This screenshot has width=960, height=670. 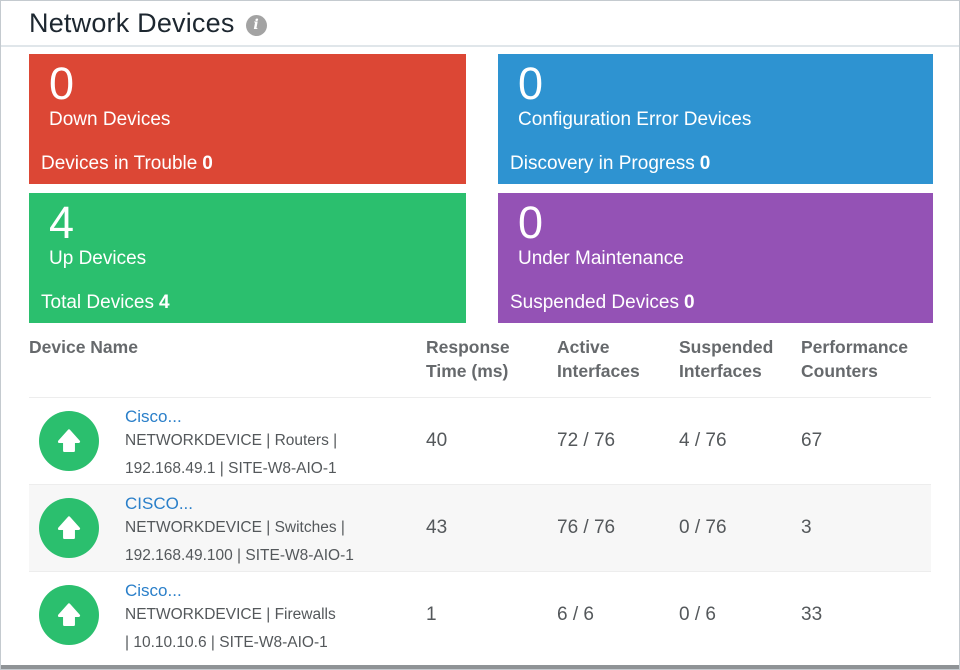 What do you see at coordinates (437, 528) in the screenshot?
I see `response-time-value: 43` at bounding box center [437, 528].